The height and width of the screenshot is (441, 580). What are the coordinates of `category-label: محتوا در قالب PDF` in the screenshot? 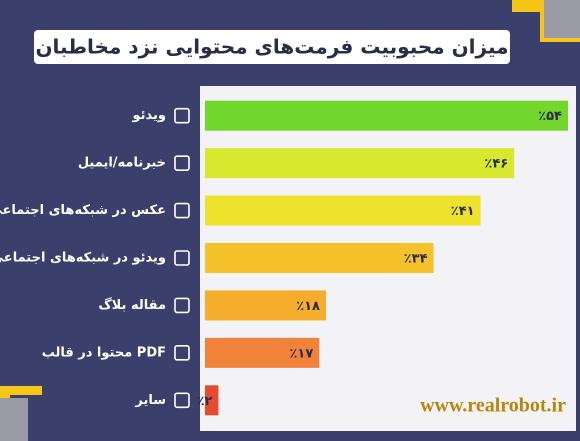 It's located at (104, 352).